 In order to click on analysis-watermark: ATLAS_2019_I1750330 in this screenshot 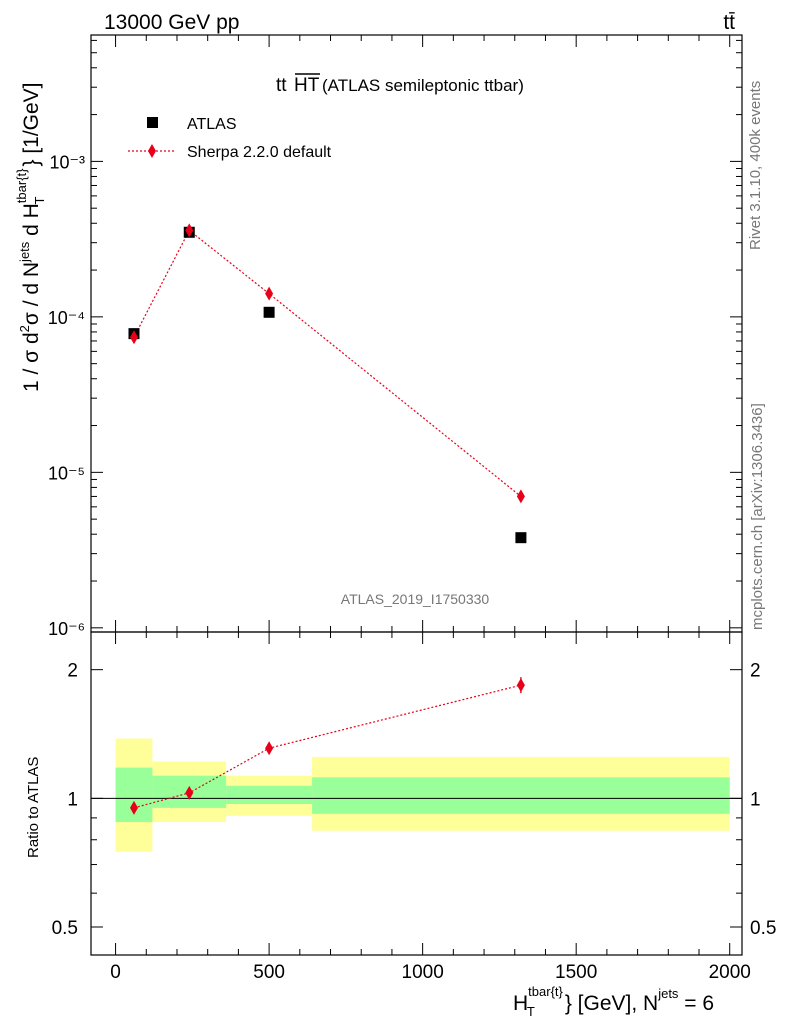, I will do `click(415, 599)`.